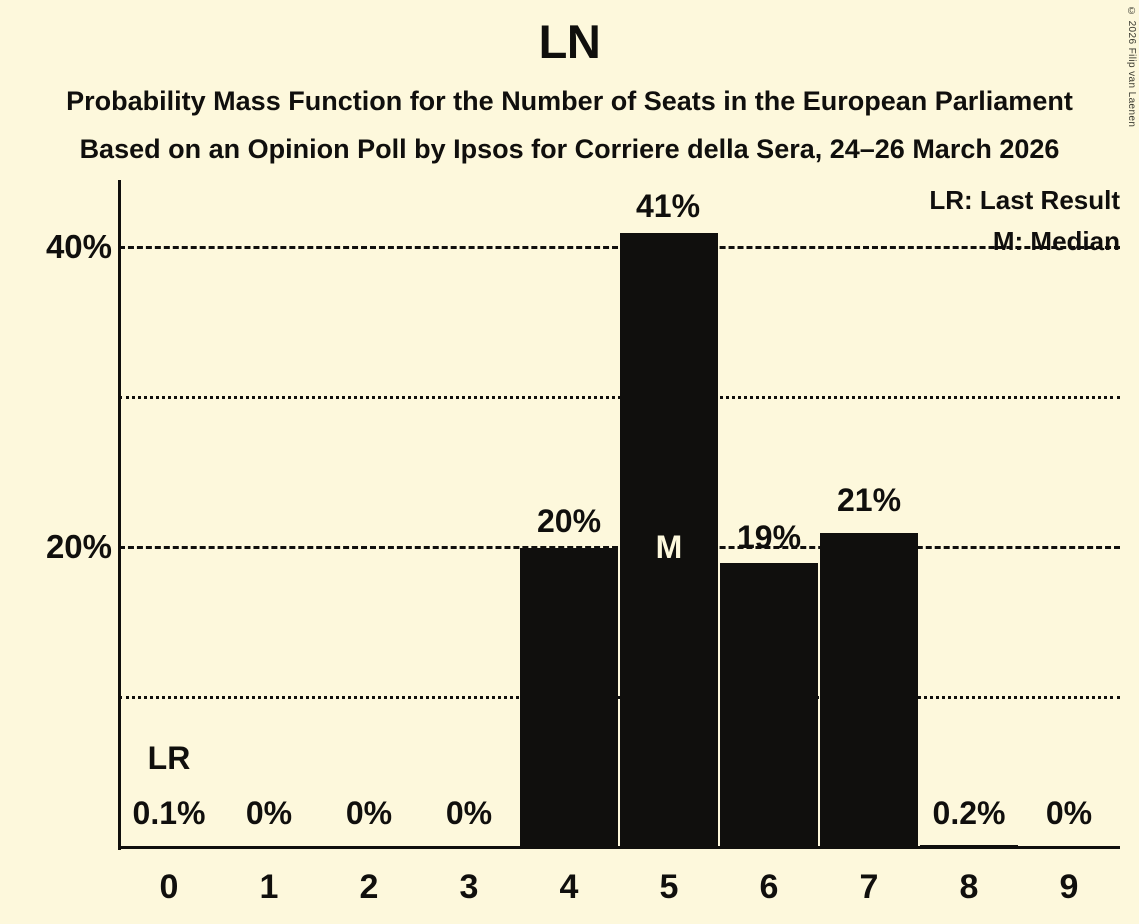  I want to click on xtick-label-5: 5, so click(669, 887).